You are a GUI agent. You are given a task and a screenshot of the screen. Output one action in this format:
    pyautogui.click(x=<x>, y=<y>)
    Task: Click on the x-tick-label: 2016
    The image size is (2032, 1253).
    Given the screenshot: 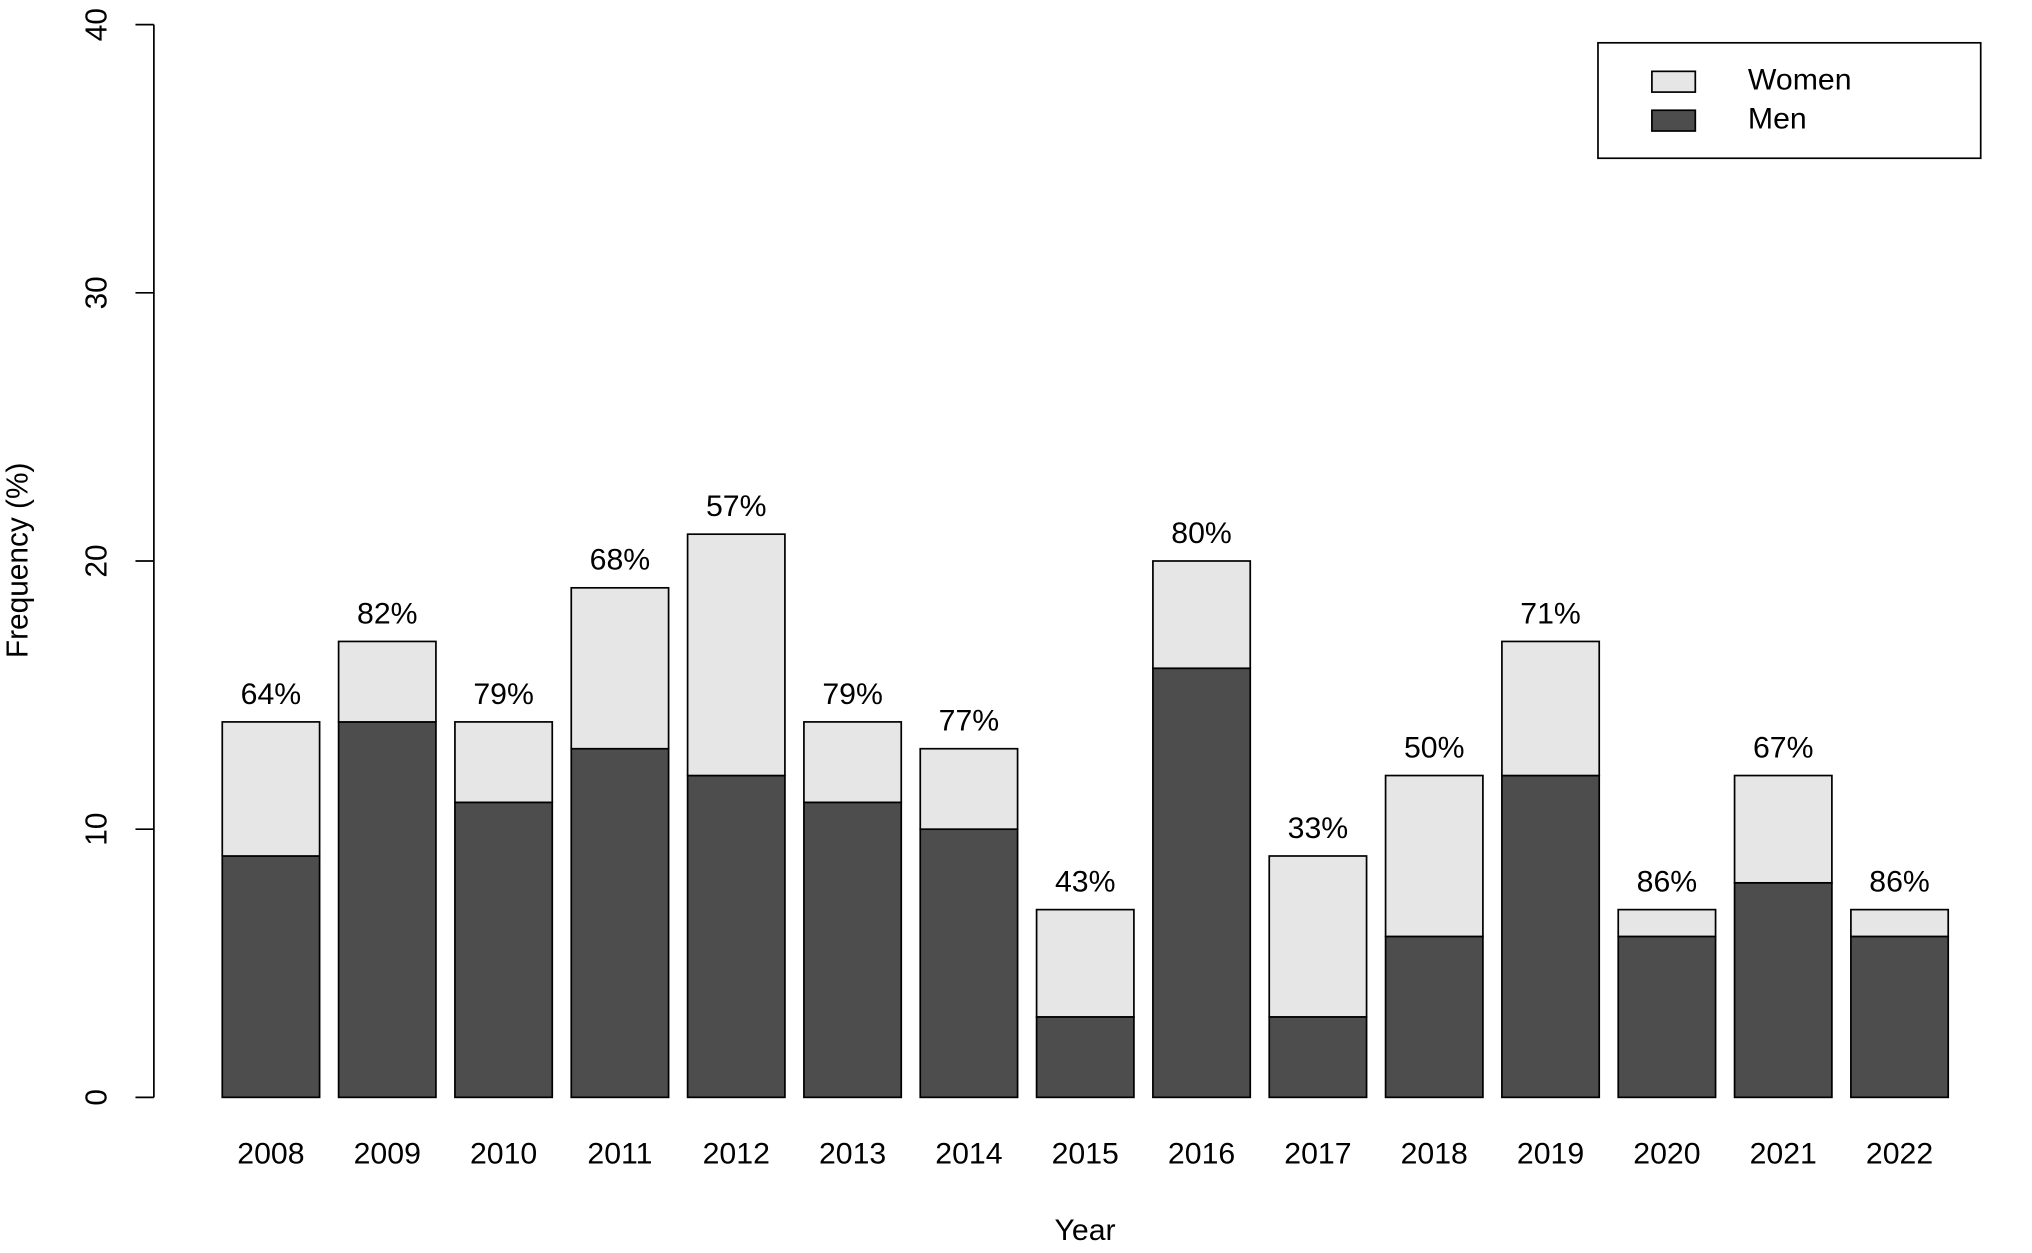 What is the action you would take?
    pyautogui.click(x=1201, y=1154)
    